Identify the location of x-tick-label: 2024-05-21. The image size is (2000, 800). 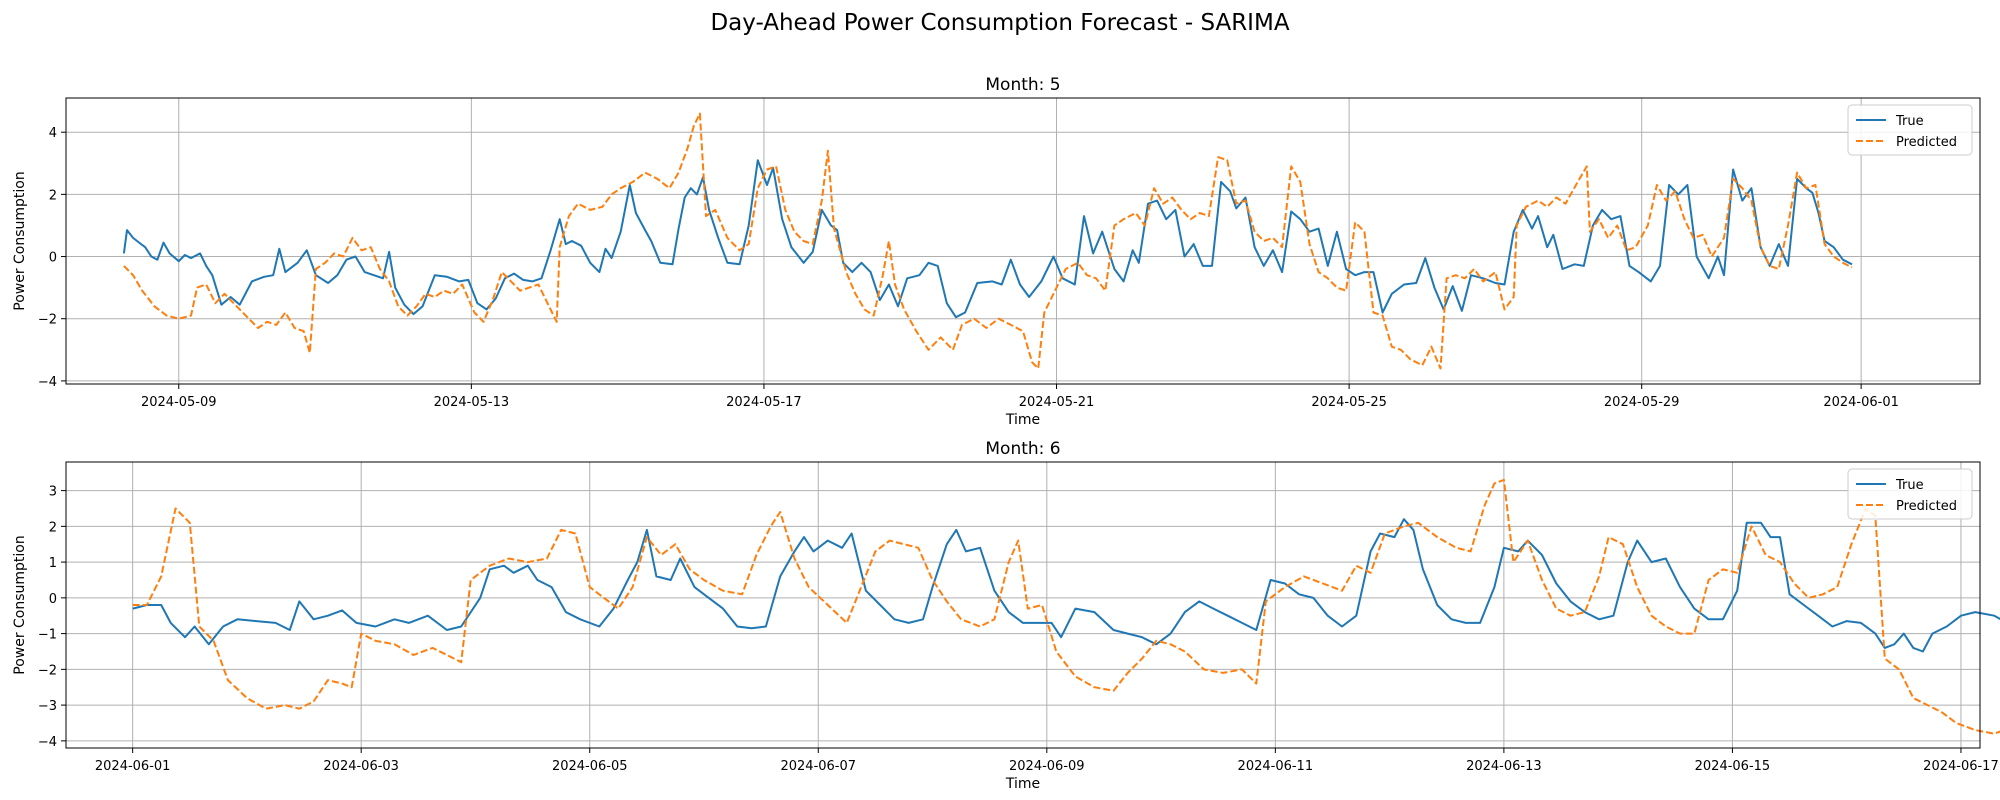
(1057, 402).